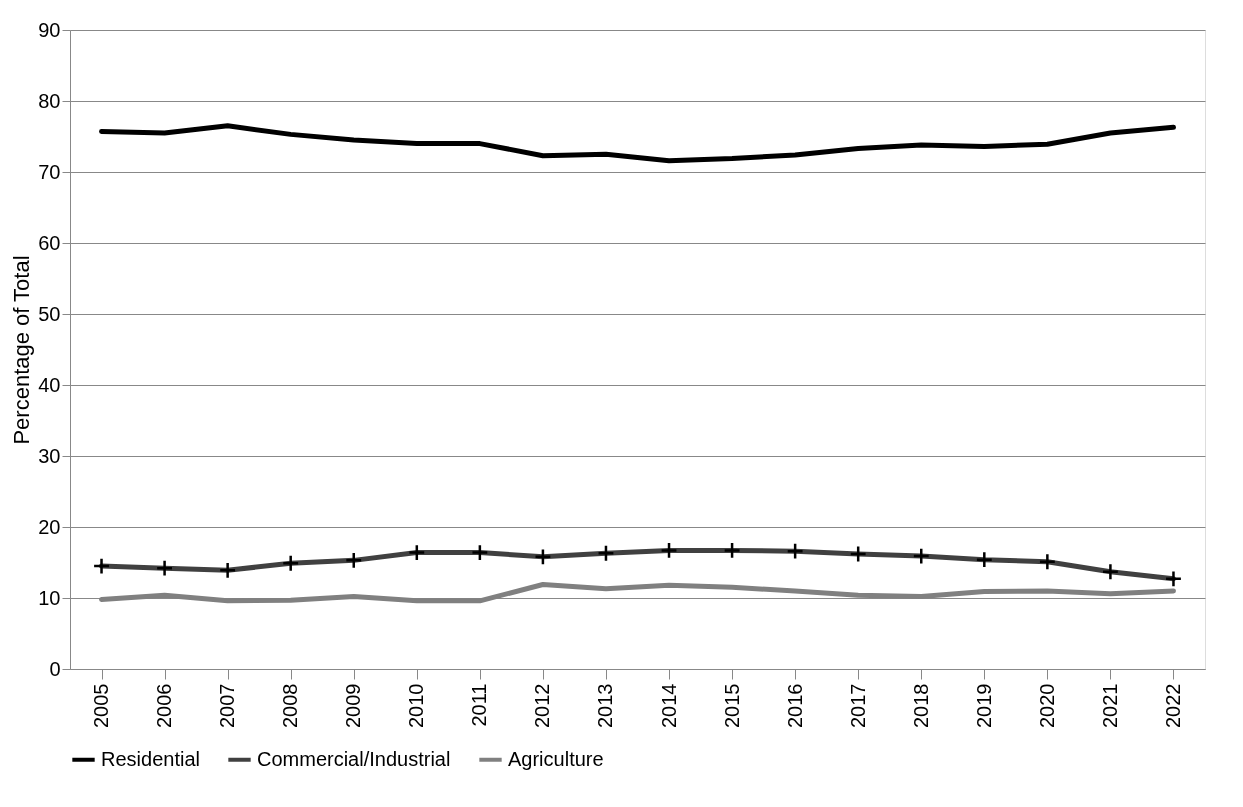  I want to click on y-tick-label: 20, so click(49, 526).